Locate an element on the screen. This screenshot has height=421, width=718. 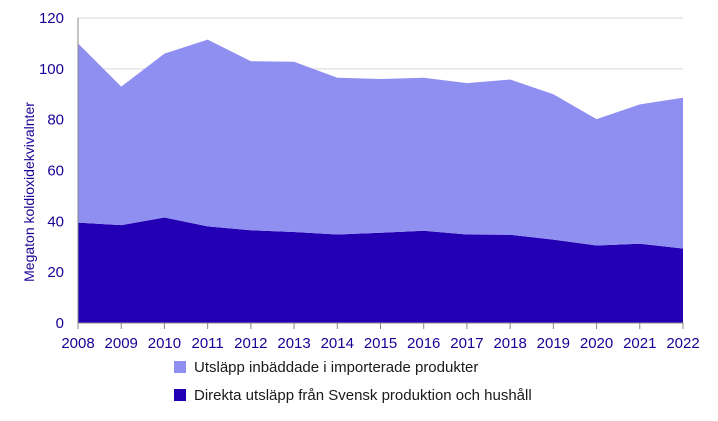
y-tick-label: 60 is located at coordinates (55, 171).